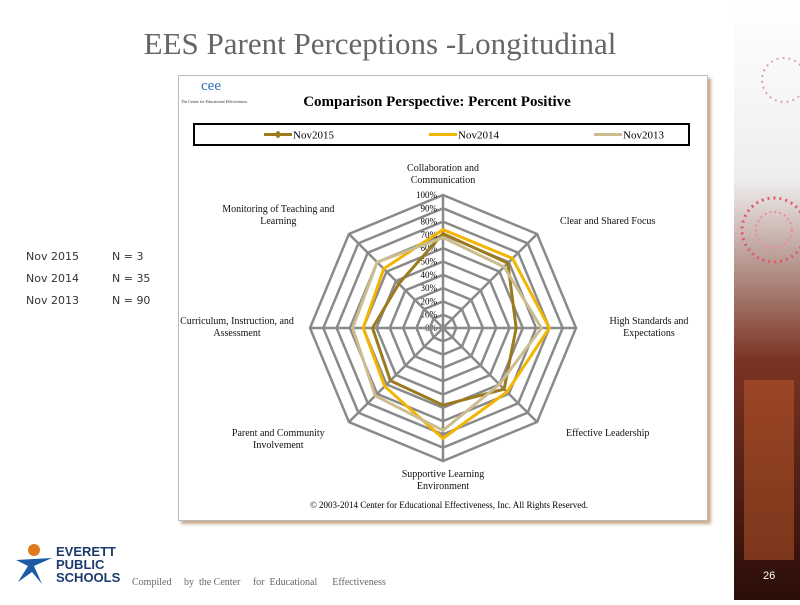  What do you see at coordinates (437, 102) in the screenshot?
I see `chart-title: Comparison Perspective: Percent Positive` at bounding box center [437, 102].